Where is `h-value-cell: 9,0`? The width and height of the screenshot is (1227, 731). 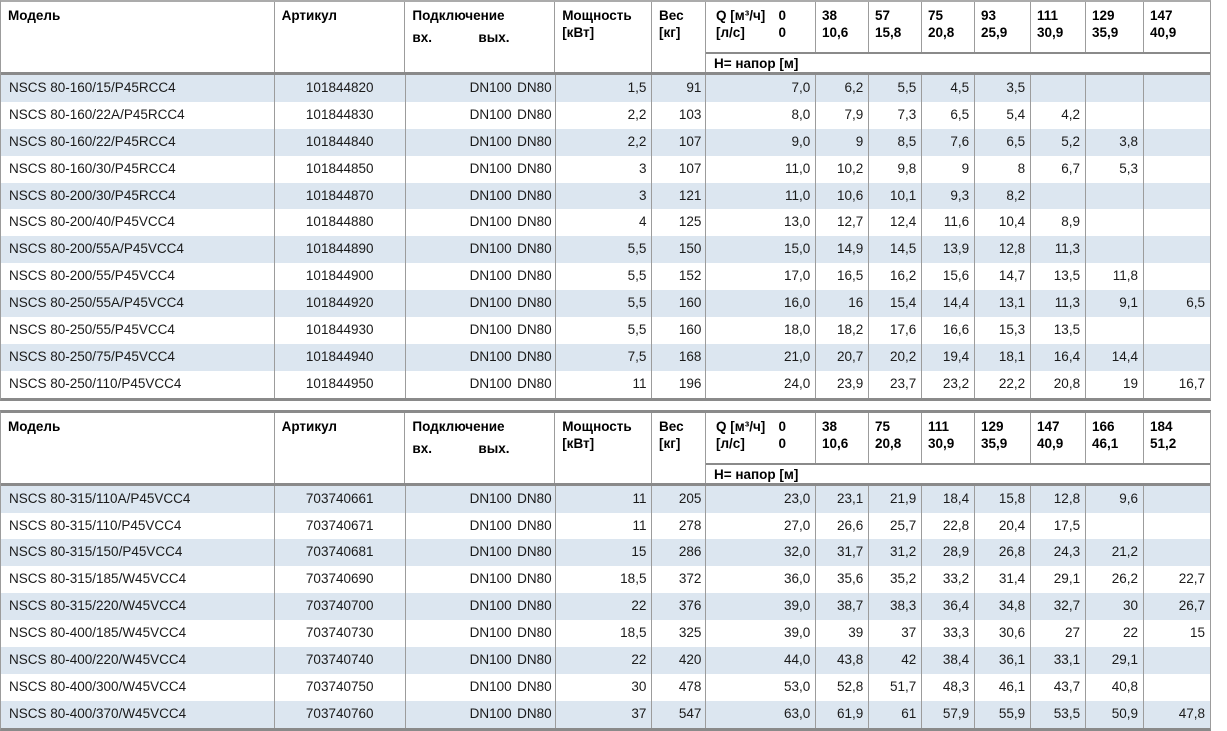 h-value-cell: 9,0 is located at coordinates (761, 142).